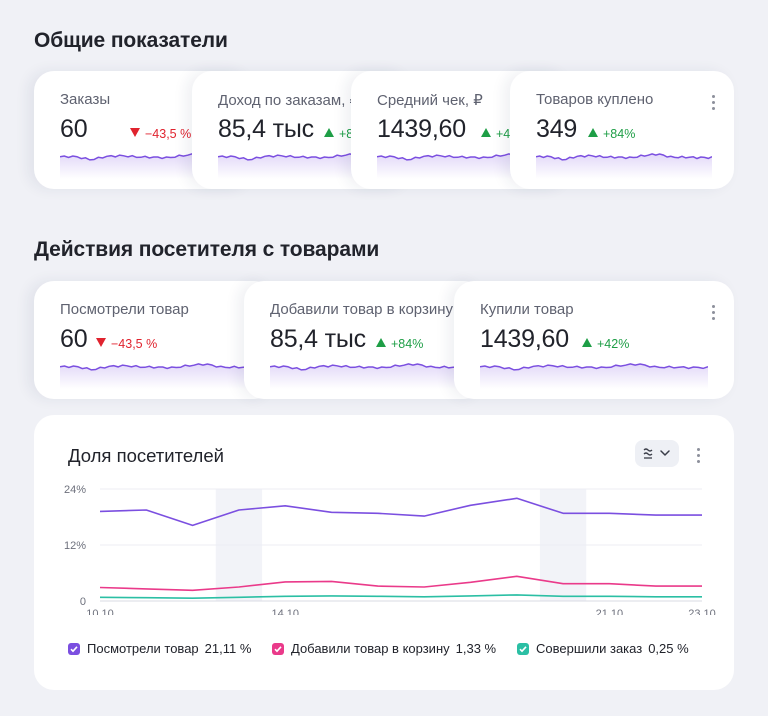 This screenshot has width=768, height=716. Describe the element at coordinates (285, 611) in the screenshot. I see `x-tick-label: 14.10` at that location.